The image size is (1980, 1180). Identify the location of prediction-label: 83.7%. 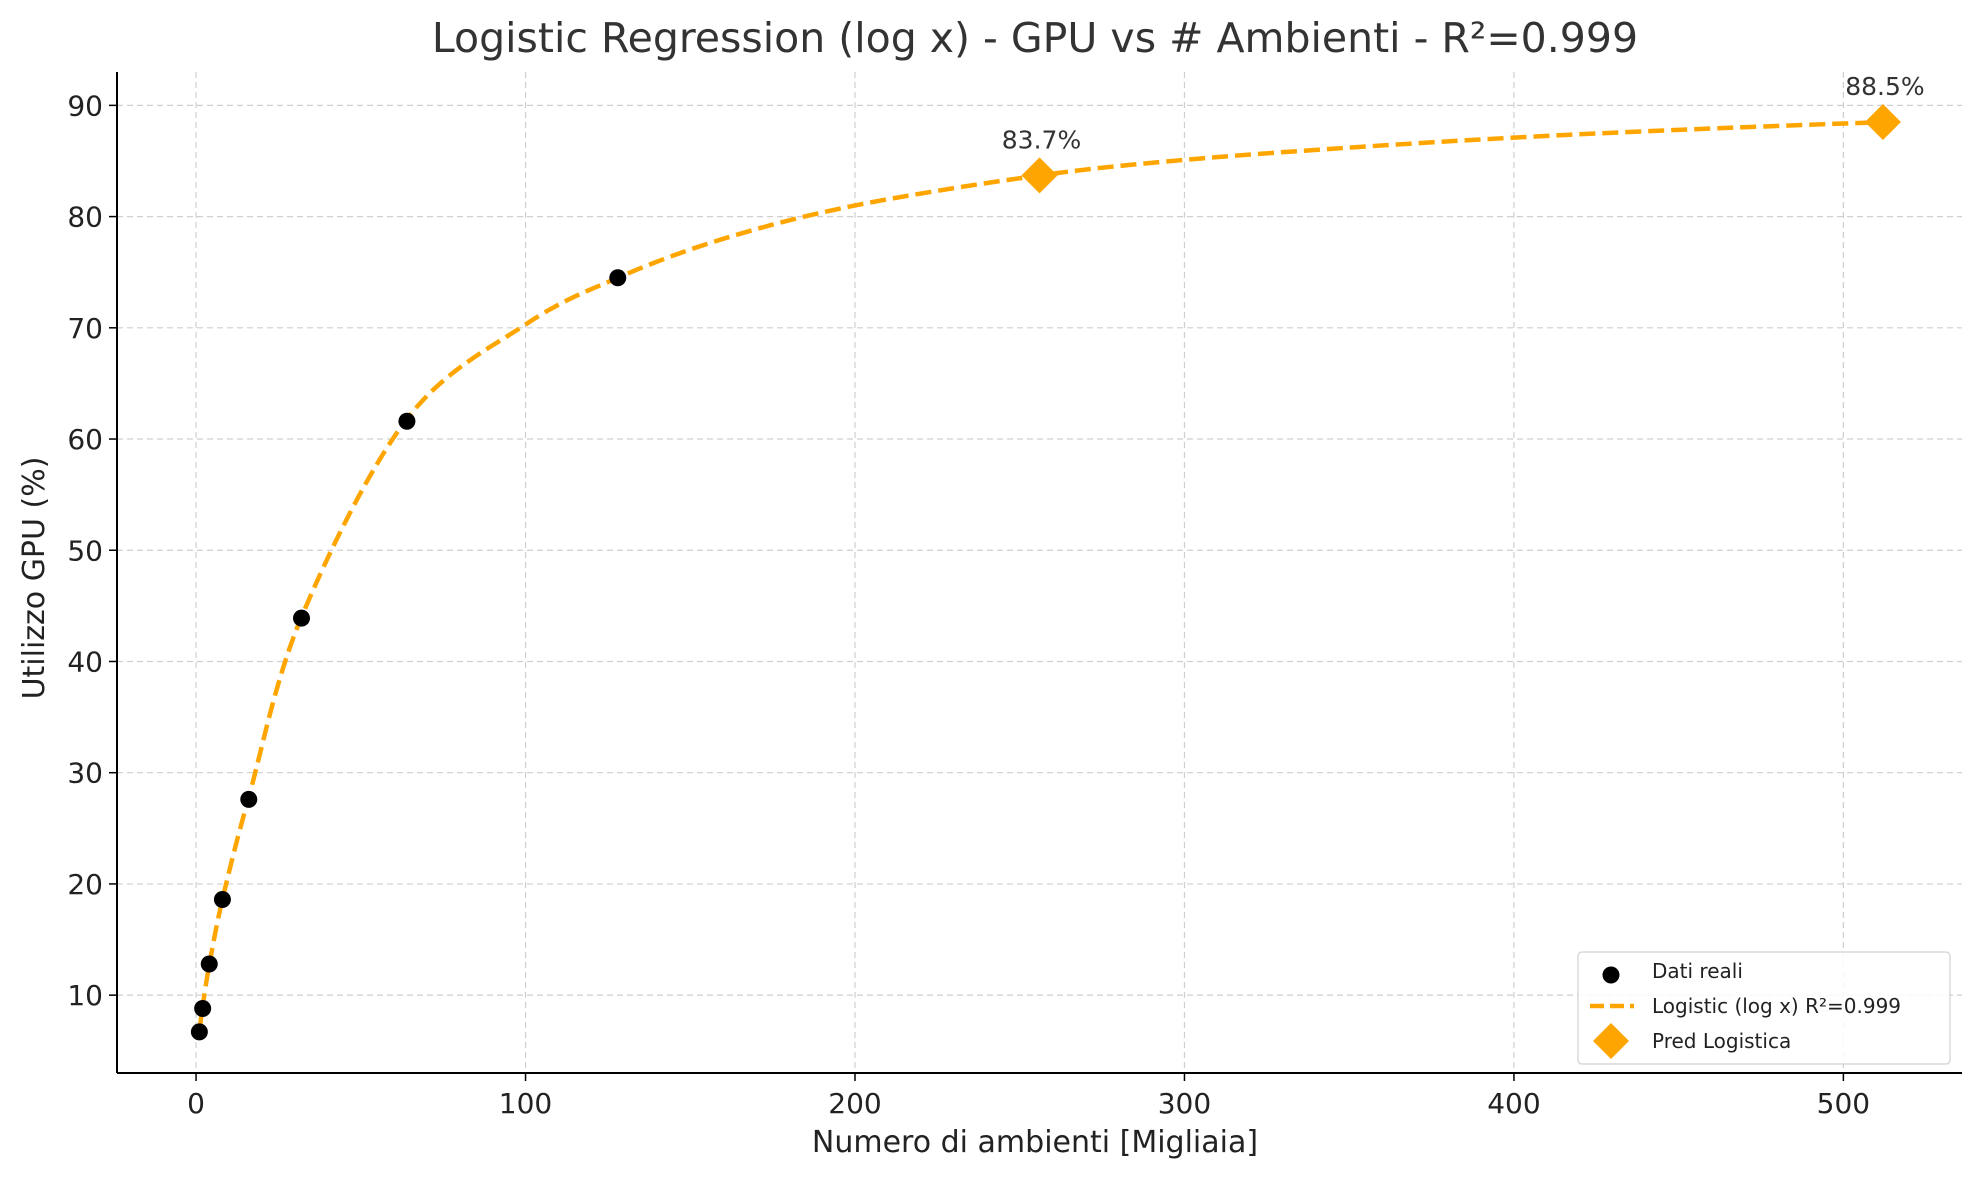
(1041, 139).